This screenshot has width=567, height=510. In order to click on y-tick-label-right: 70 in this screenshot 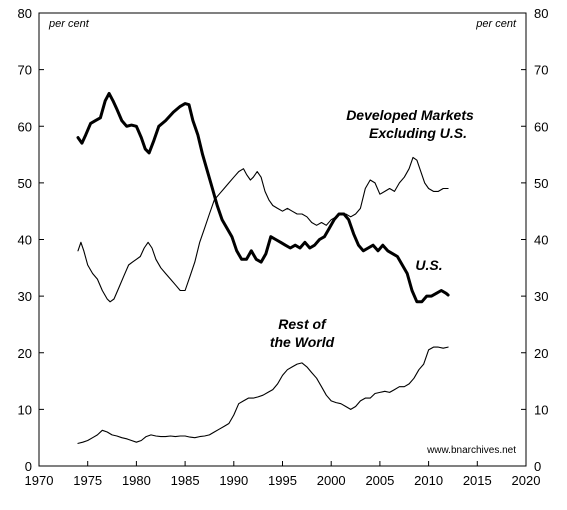, I will do `click(541, 70)`.